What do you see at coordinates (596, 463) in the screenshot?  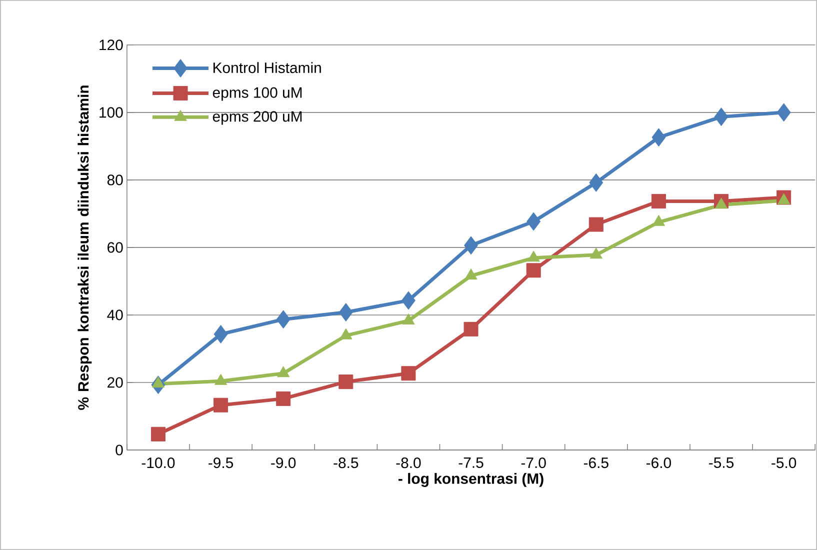 I see `x-tick-label: -6.5` at bounding box center [596, 463].